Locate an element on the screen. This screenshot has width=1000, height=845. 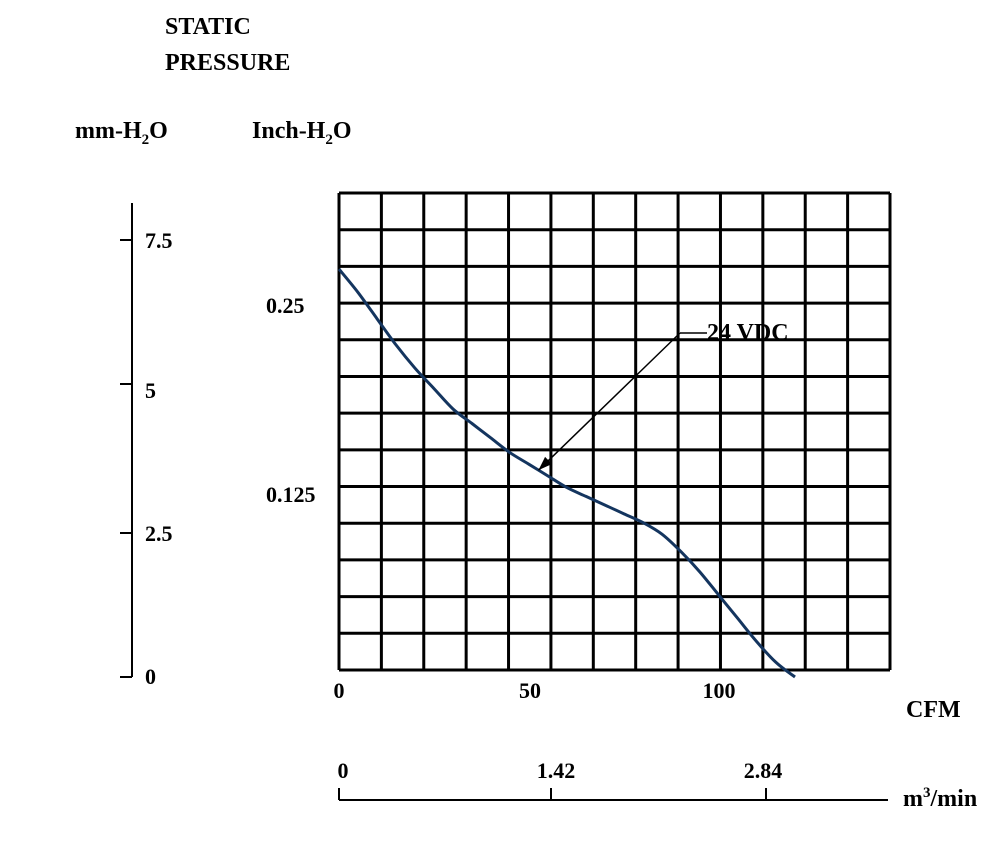
cfm-tick-label: 50 is located at coordinates (530, 690).